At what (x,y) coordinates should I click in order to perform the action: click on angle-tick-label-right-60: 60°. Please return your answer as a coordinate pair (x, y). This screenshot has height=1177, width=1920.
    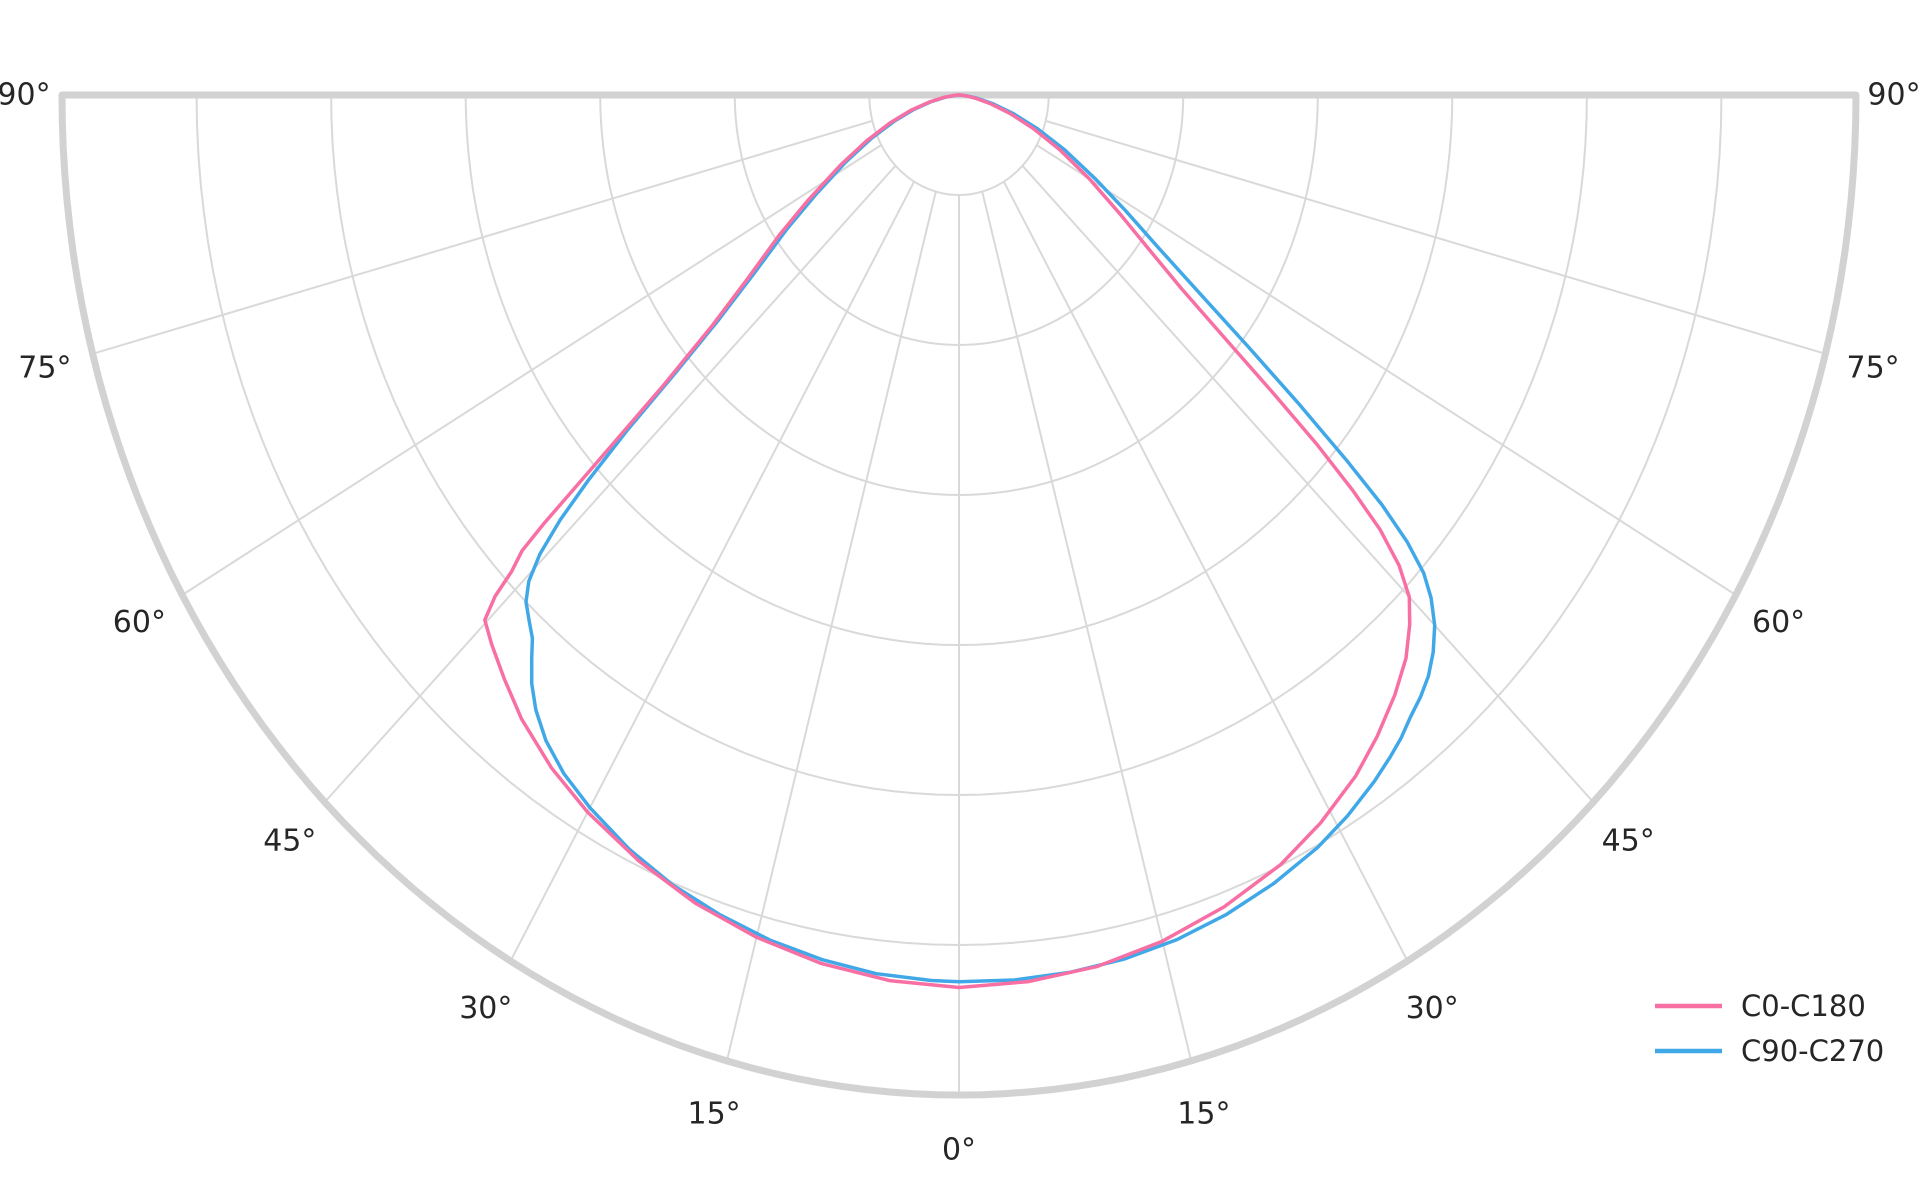
    Looking at the image, I should click on (1778, 622).